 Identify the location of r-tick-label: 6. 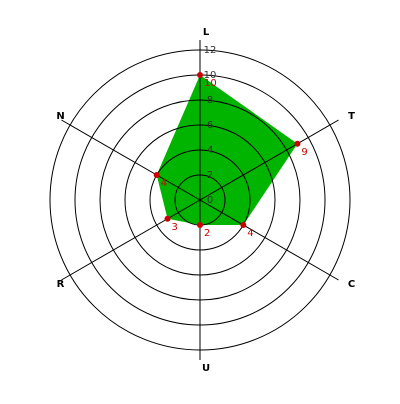
(210, 125).